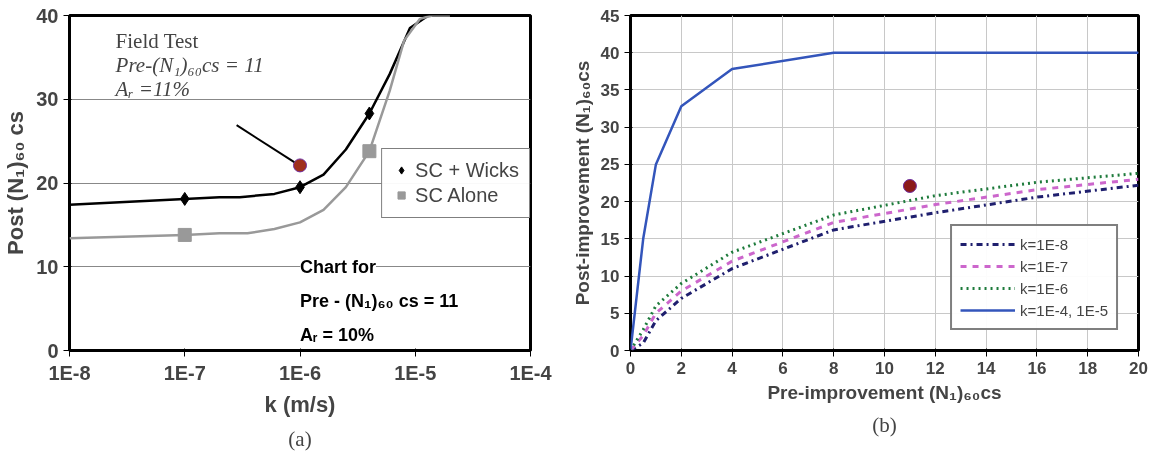 This screenshot has width=1176, height=463. What do you see at coordinates (884, 424) in the screenshot?
I see `text: (b)` at bounding box center [884, 424].